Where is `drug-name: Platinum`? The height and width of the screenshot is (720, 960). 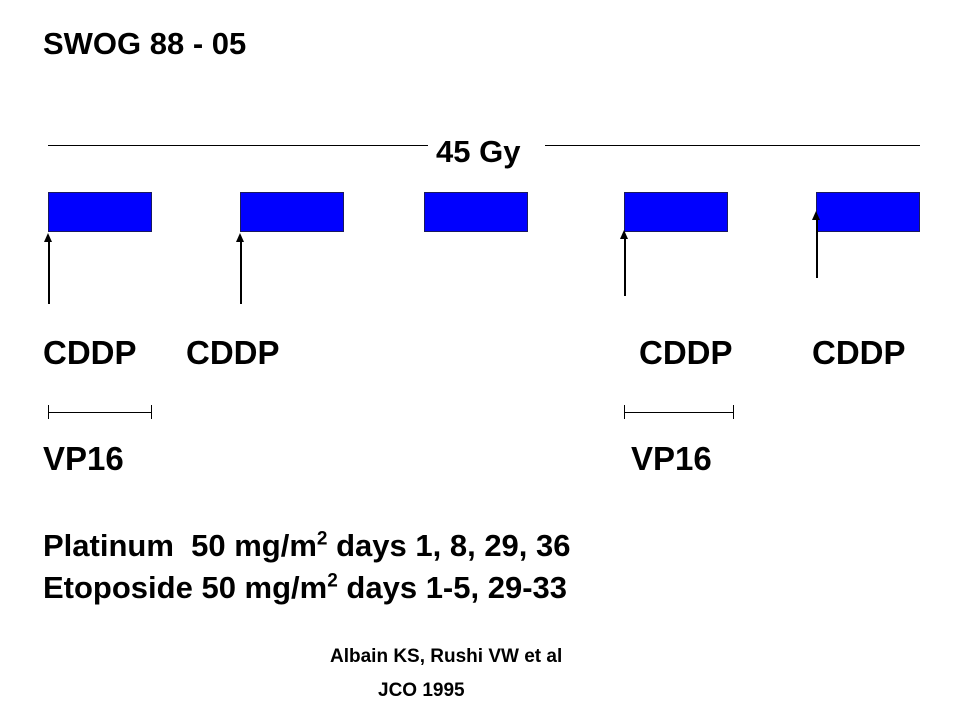 drug-name: Platinum is located at coordinates (108, 545).